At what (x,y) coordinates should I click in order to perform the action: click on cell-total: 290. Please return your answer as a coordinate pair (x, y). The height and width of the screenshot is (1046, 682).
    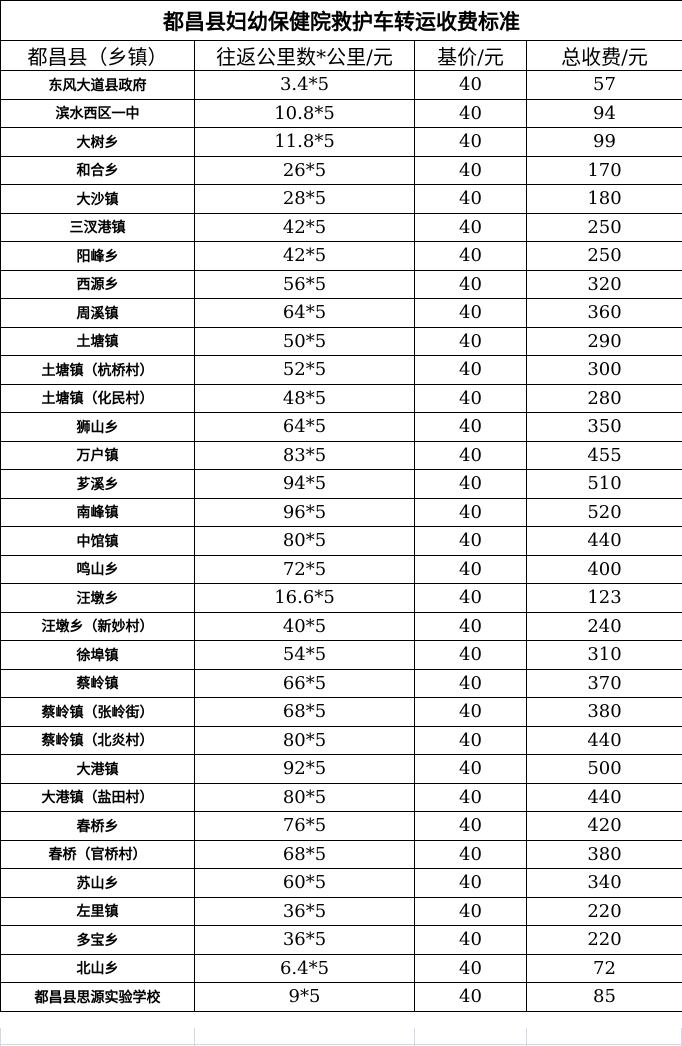
    Looking at the image, I should click on (604, 341).